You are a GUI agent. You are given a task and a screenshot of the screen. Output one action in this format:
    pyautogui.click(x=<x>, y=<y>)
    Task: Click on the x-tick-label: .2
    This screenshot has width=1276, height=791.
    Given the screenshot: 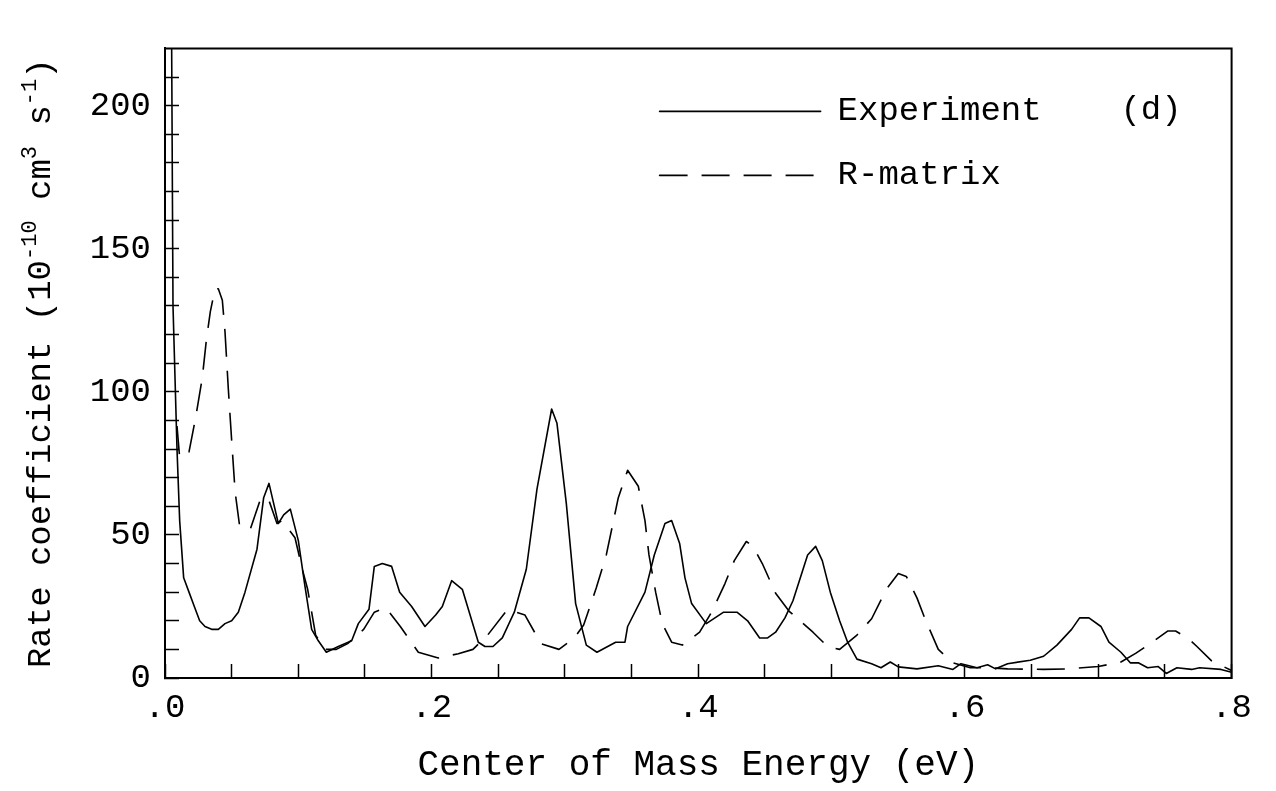 What is the action you would take?
    pyautogui.click(x=432, y=708)
    